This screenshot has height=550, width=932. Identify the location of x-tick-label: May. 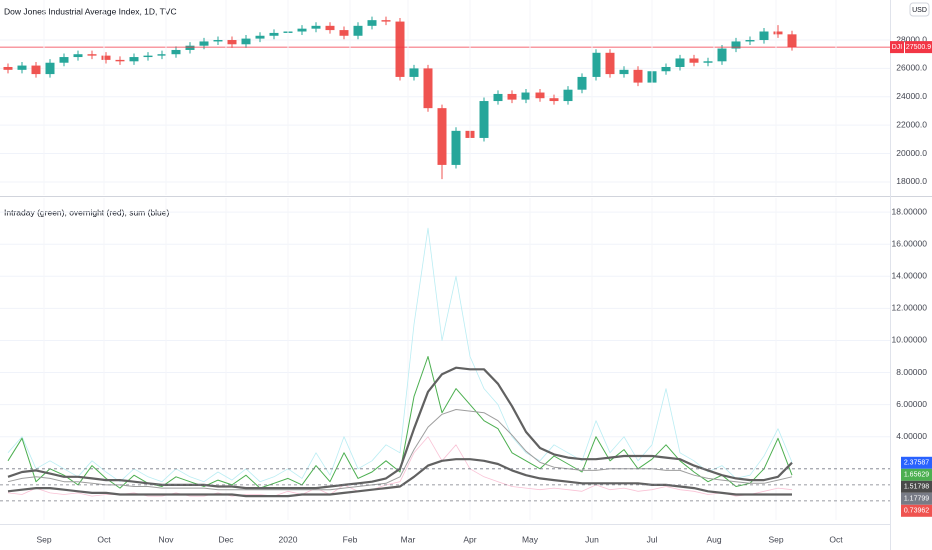
(530, 539).